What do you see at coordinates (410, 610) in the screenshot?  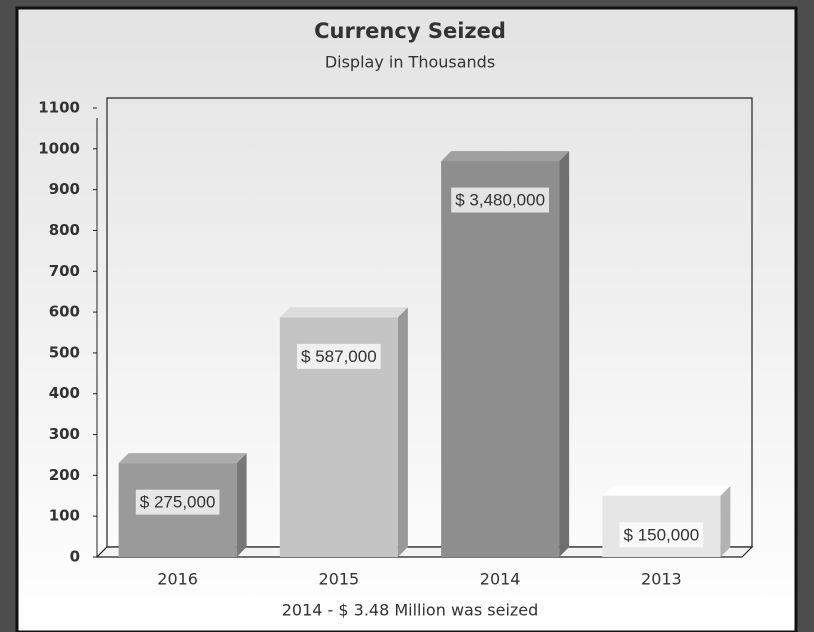 I see `footnote: 2014 - $ 3.48 Million was seized` at bounding box center [410, 610].